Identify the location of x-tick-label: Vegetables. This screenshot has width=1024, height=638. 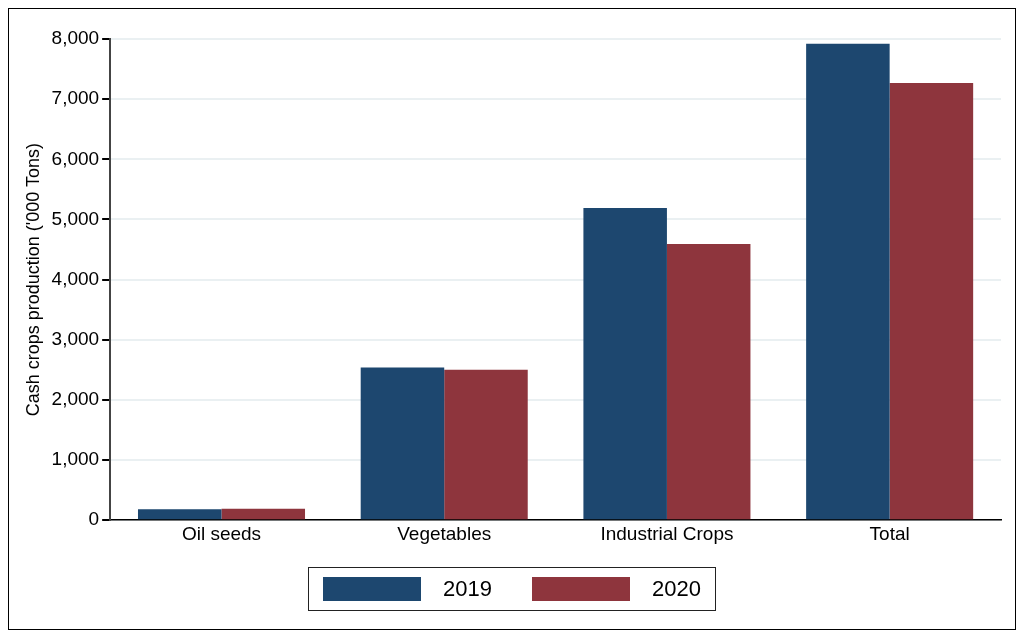
(444, 533).